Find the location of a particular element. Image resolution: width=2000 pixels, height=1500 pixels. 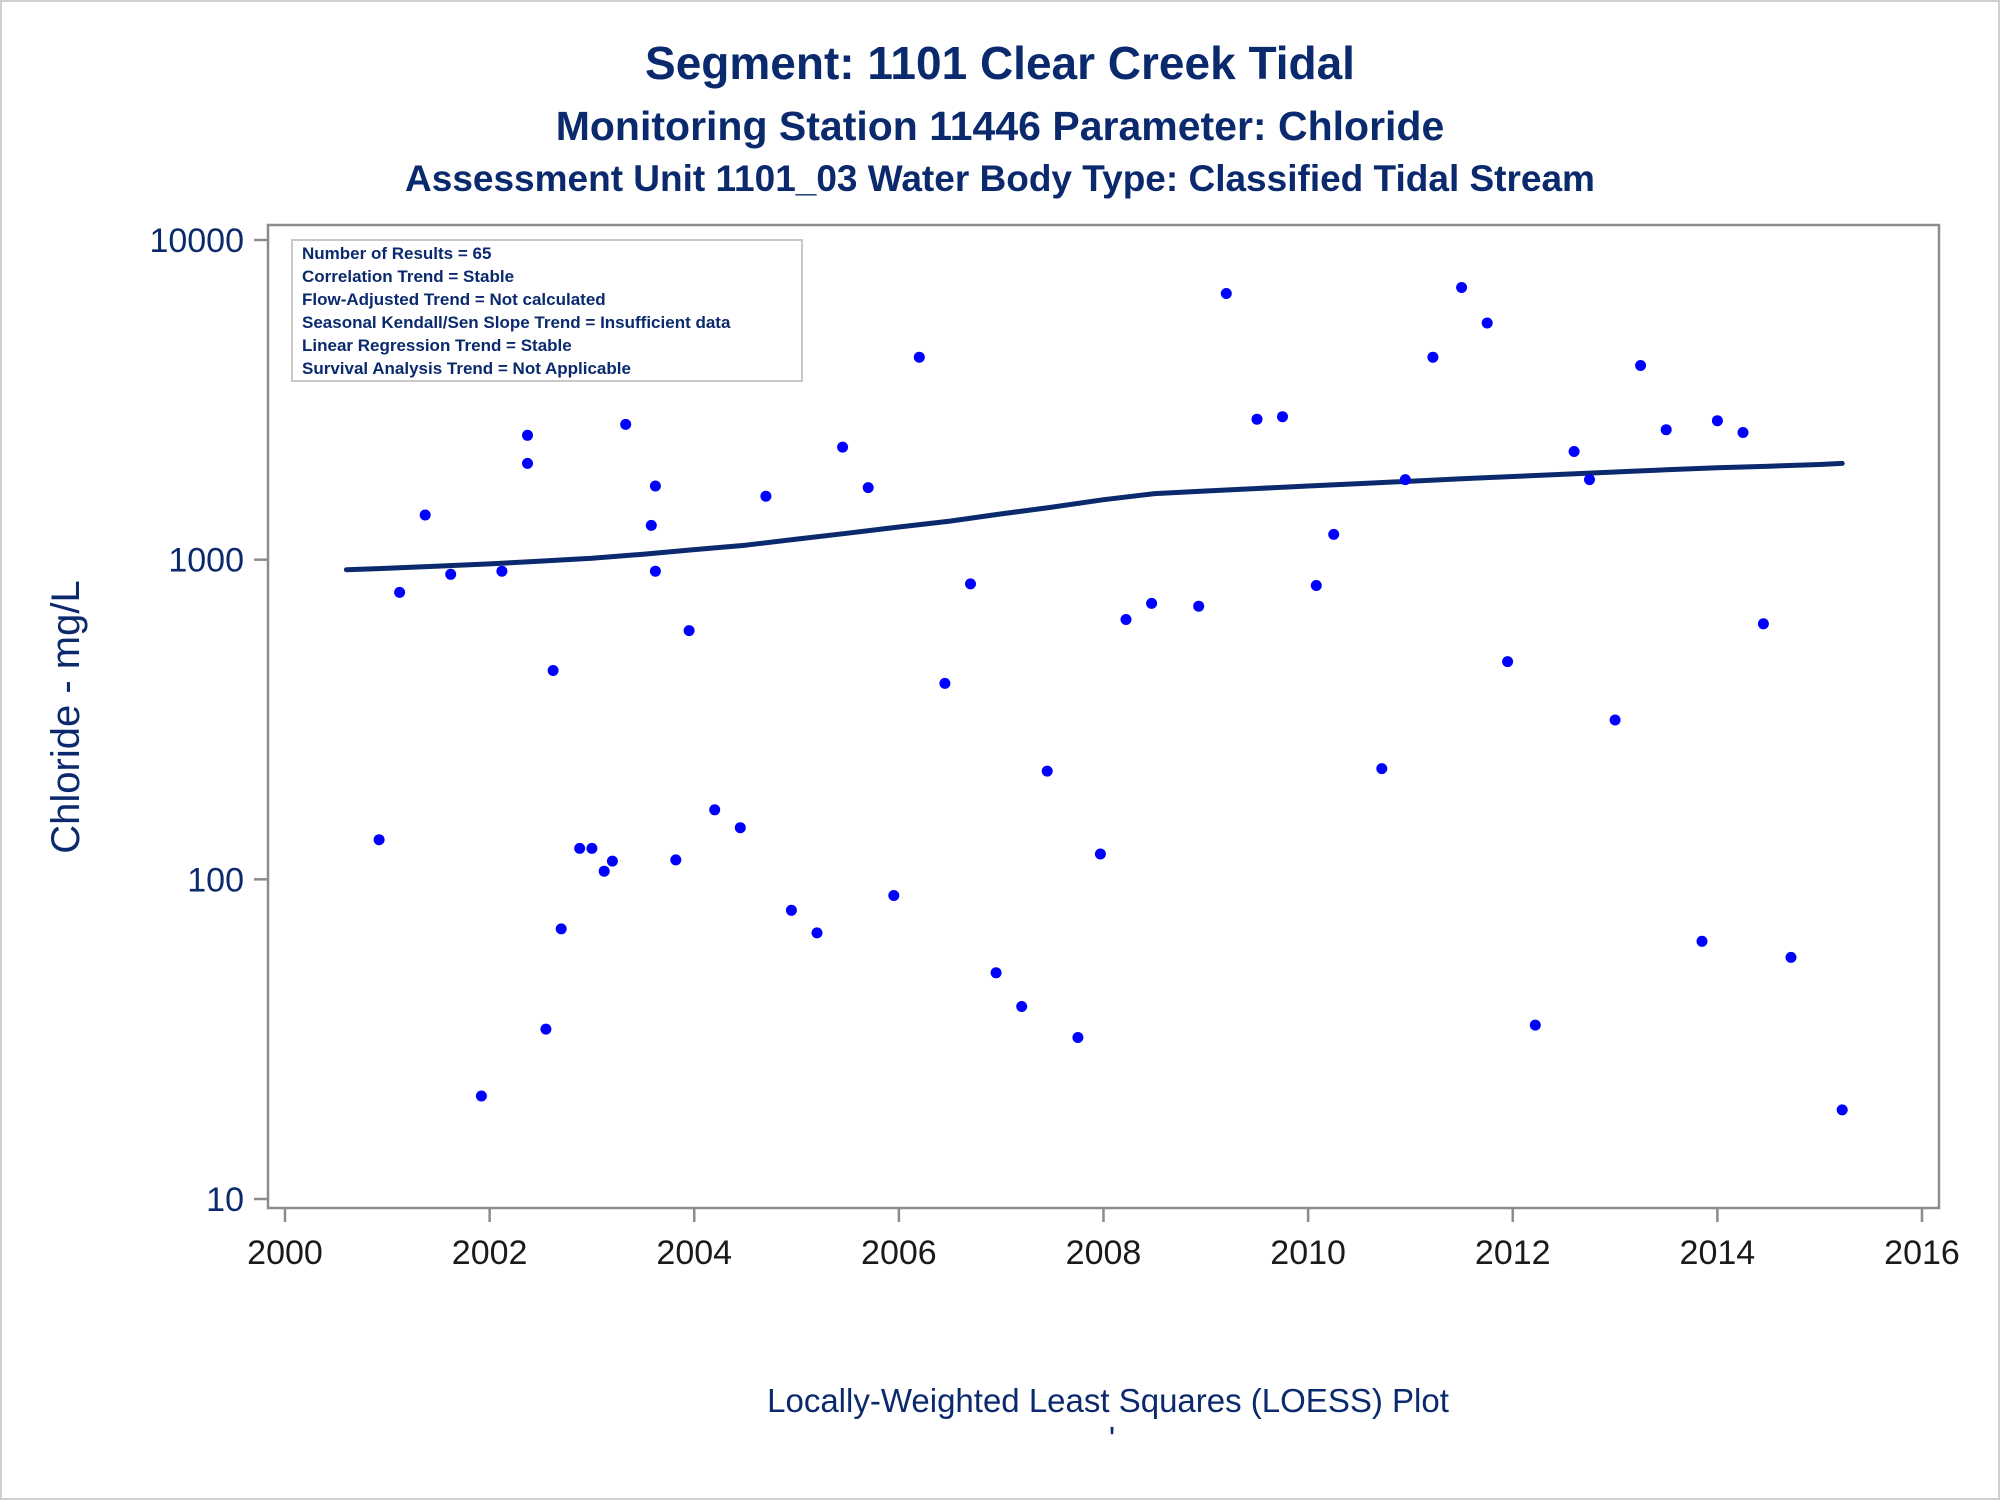

y-tick-label: 100 is located at coordinates (215, 880).